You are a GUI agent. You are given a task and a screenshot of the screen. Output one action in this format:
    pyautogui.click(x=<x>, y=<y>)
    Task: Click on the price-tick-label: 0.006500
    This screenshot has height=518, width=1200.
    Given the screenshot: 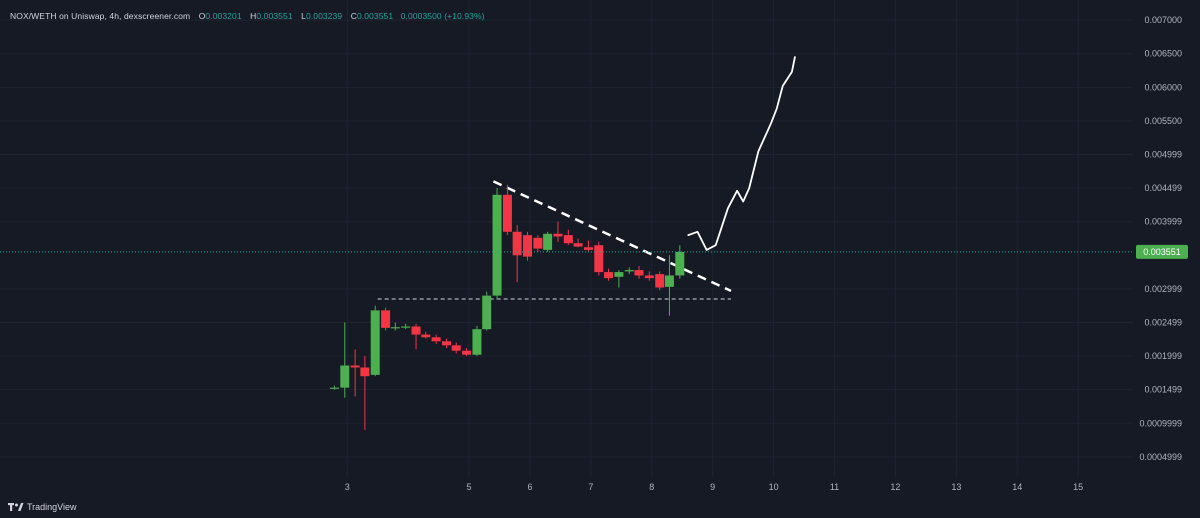 What is the action you would take?
    pyautogui.click(x=1163, y=54)
    